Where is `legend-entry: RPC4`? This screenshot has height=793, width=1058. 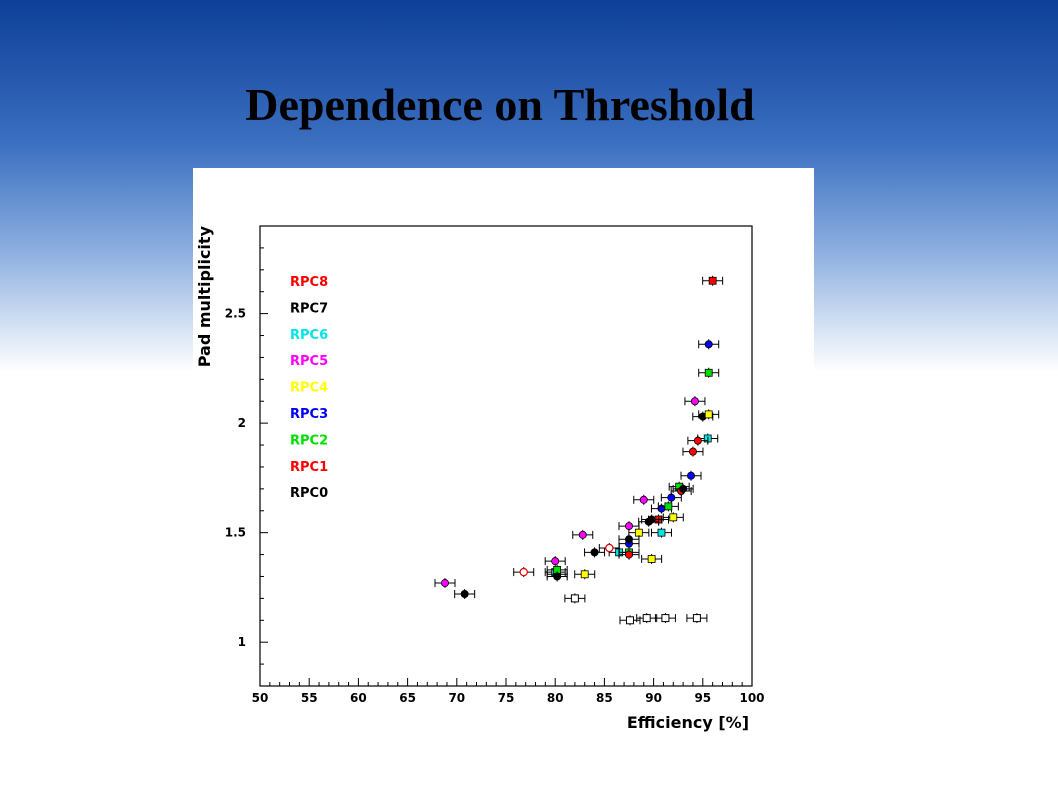 legend-entry: RPC4 is located at coordinates (309, 388).